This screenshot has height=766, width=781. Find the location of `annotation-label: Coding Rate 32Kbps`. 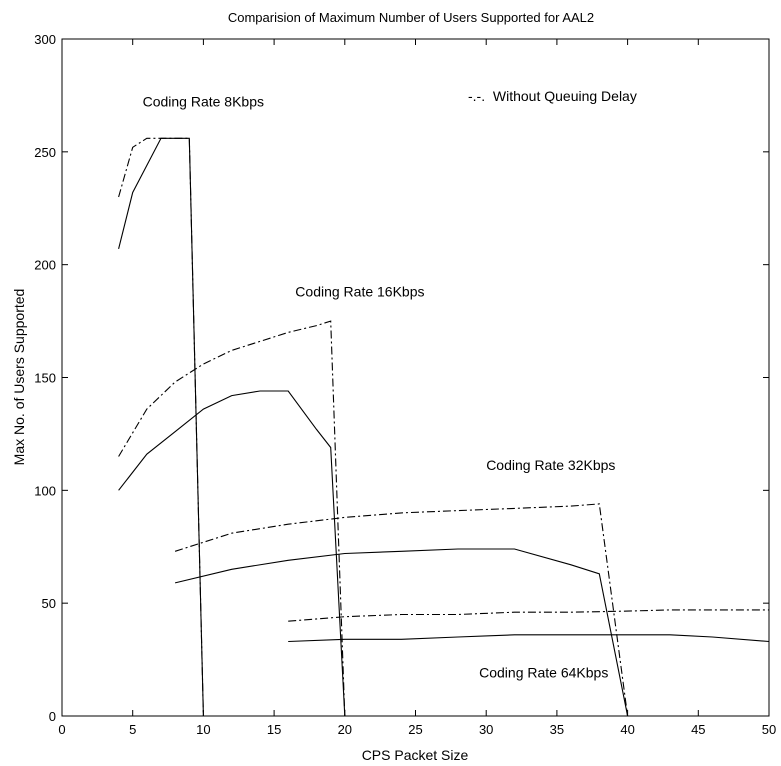

annotation-label: Coding Rate 32Kbps is located at coordinates (550, 465).